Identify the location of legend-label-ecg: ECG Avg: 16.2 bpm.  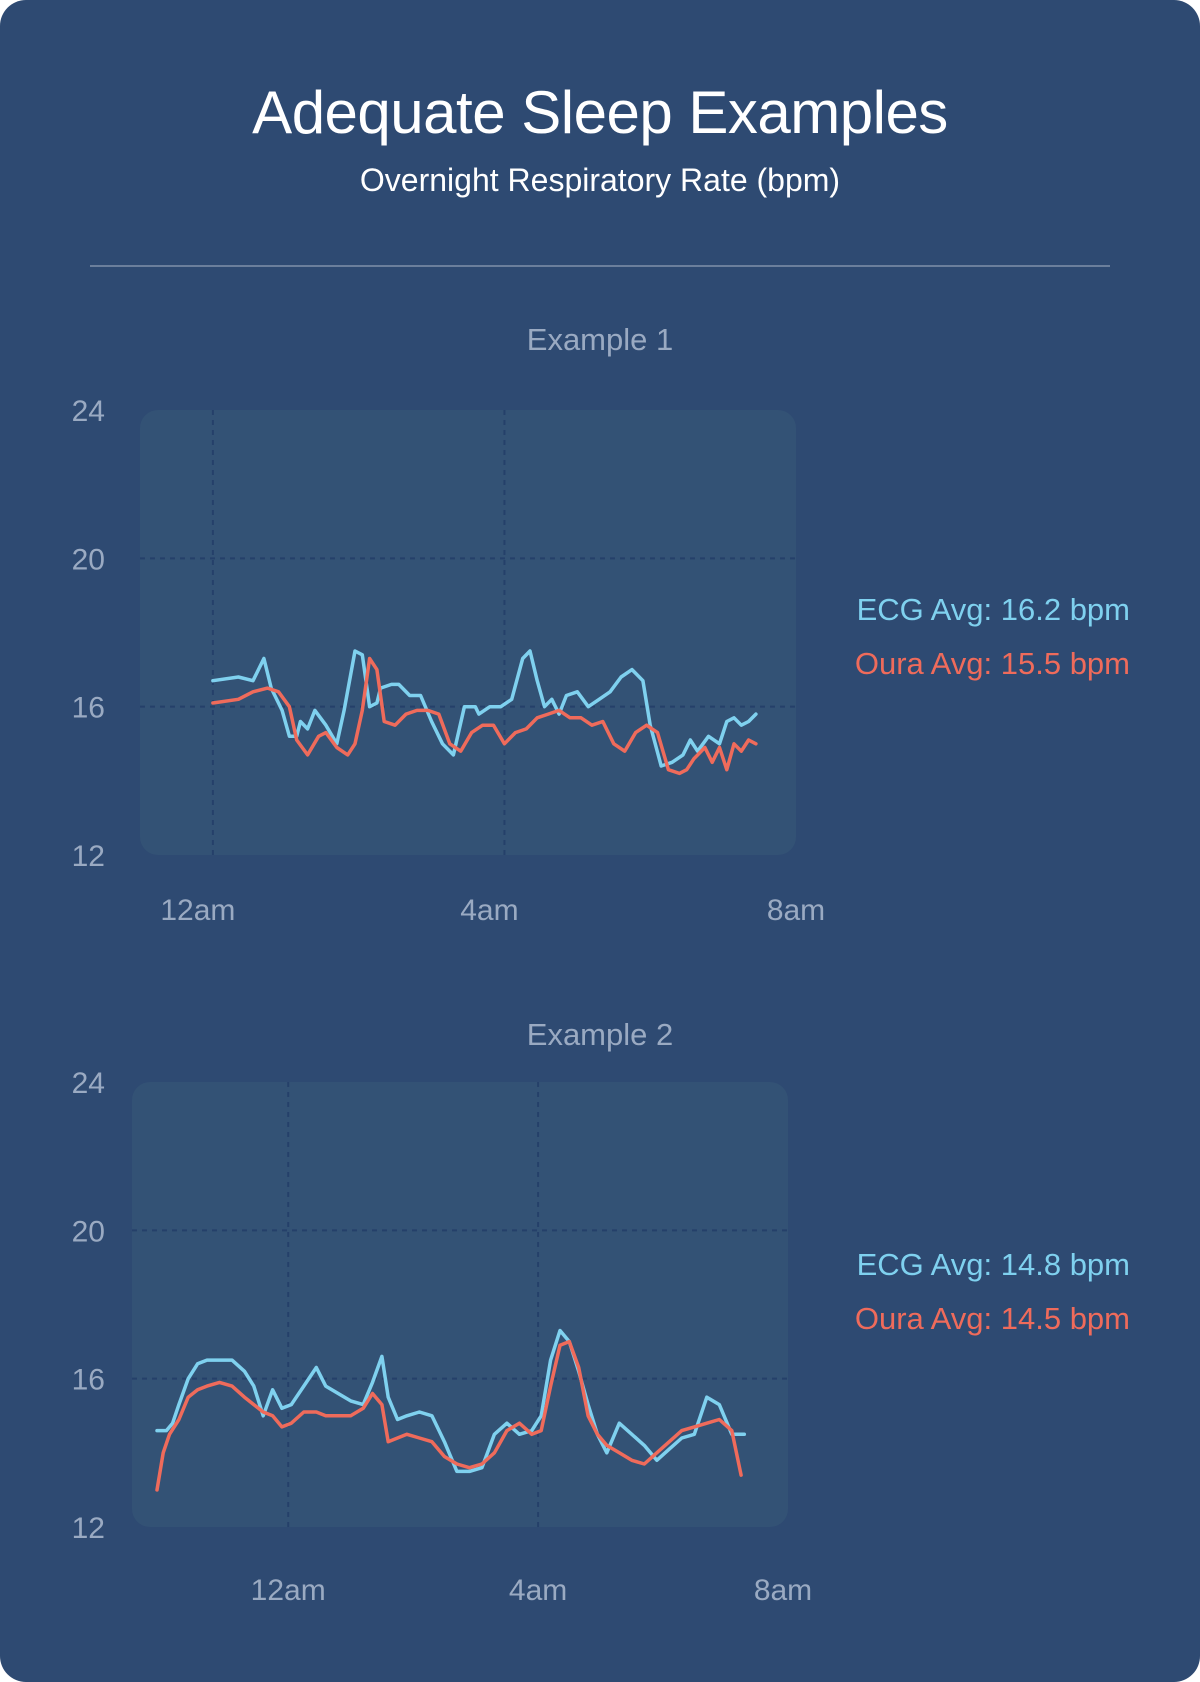
(993, 609).